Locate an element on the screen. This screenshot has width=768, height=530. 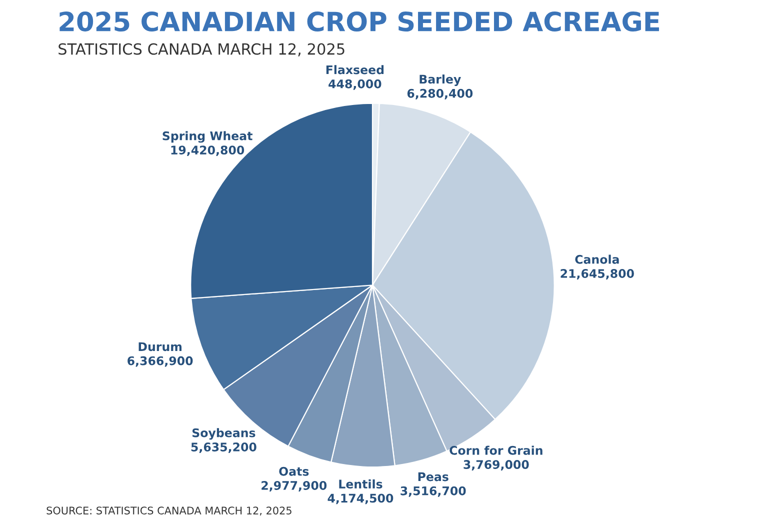
data-label: 6,366,900 is located at coordinates (160, 361).